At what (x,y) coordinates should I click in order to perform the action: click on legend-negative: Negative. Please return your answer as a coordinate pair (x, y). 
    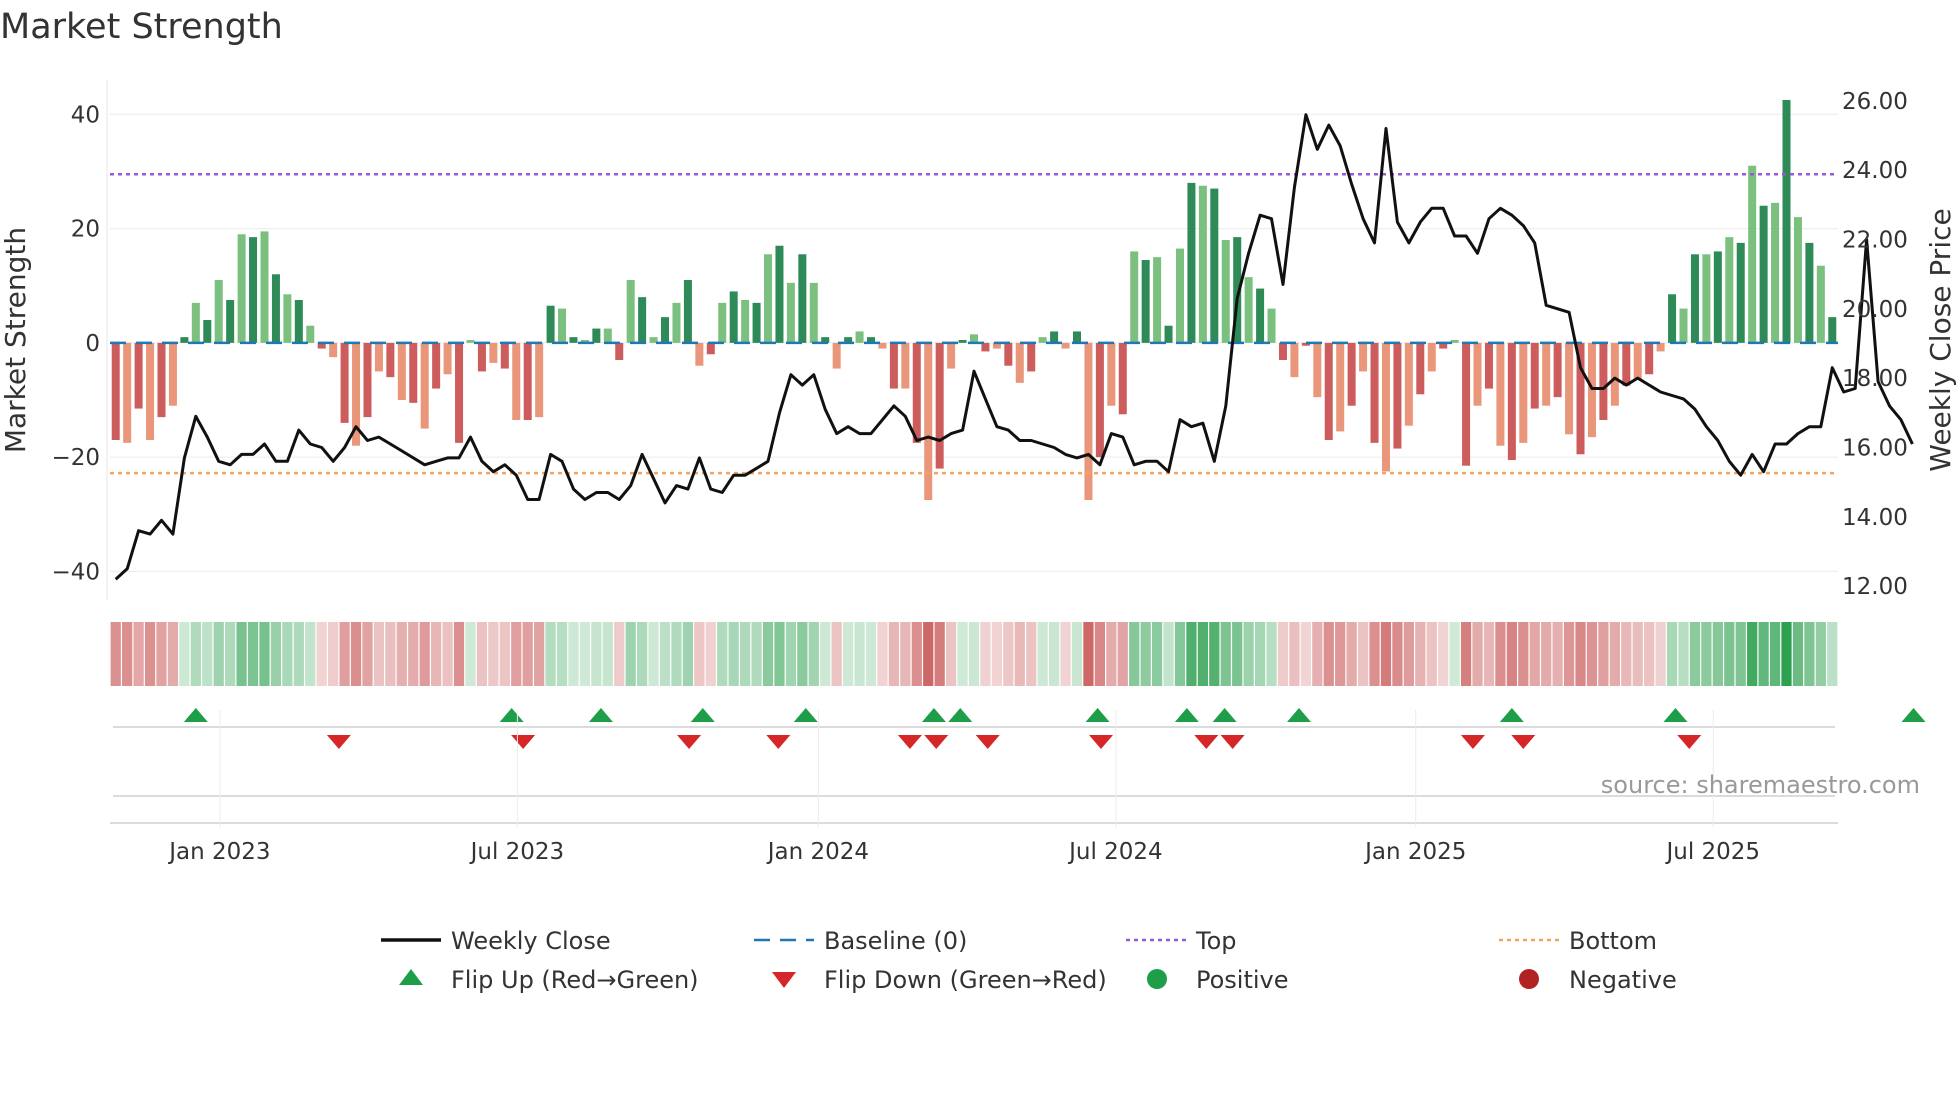
    Looking at the image, I should click on (1623, 980).